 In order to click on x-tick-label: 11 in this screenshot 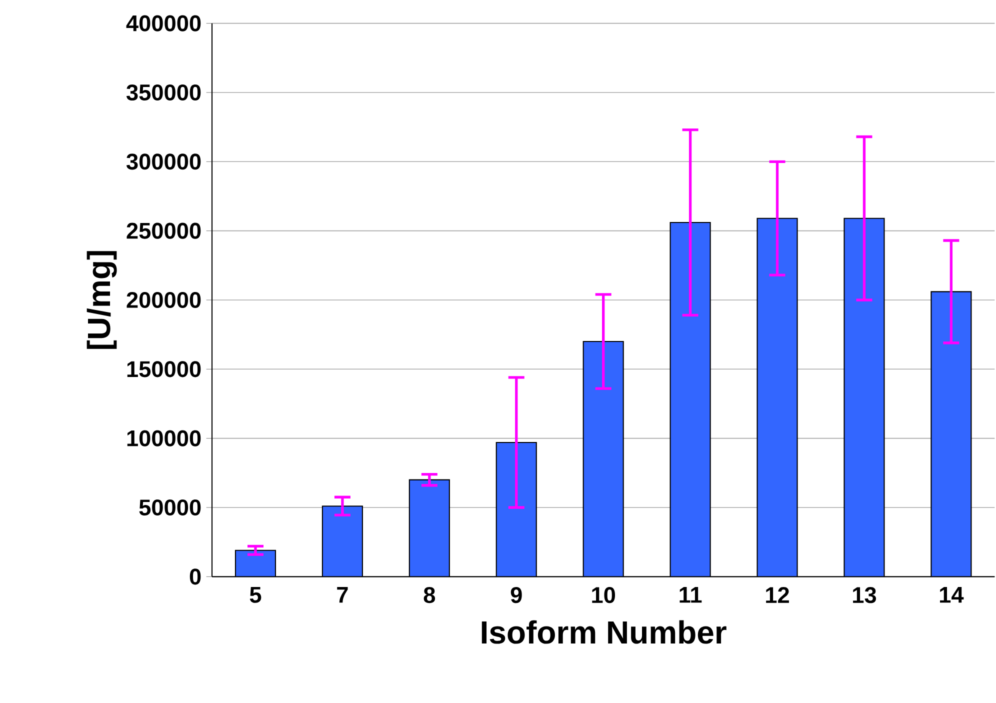, I will do `click(691, 595)`.